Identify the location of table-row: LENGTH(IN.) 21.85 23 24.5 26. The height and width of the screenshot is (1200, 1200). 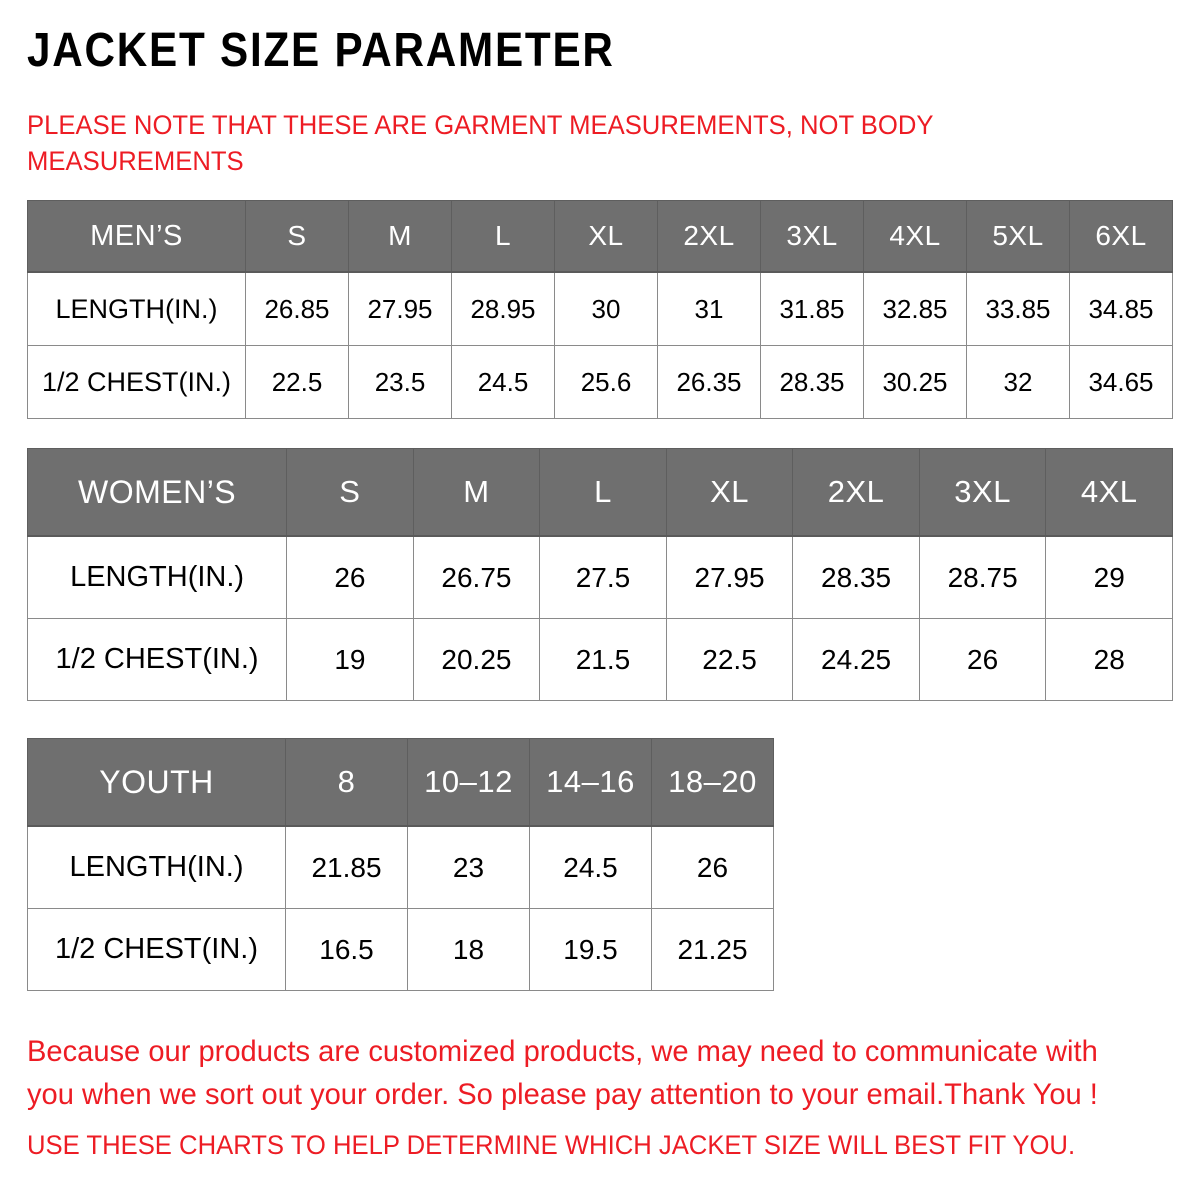
(400, 867).